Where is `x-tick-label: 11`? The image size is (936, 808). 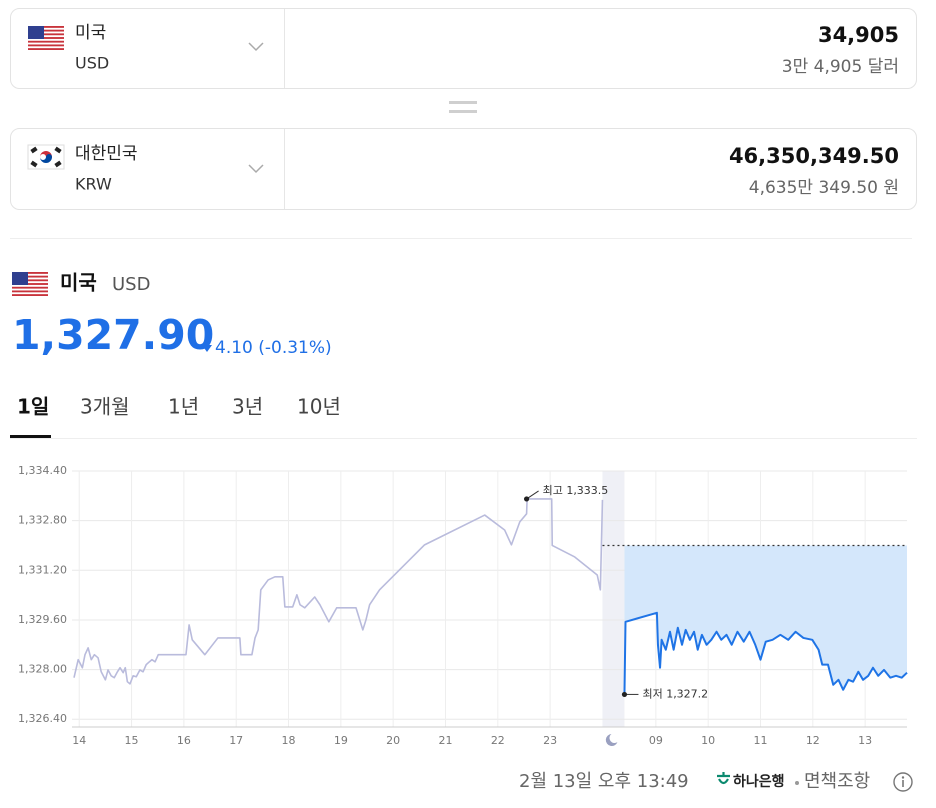 x-tick-label: 11 is located at coordinates (760, 740).